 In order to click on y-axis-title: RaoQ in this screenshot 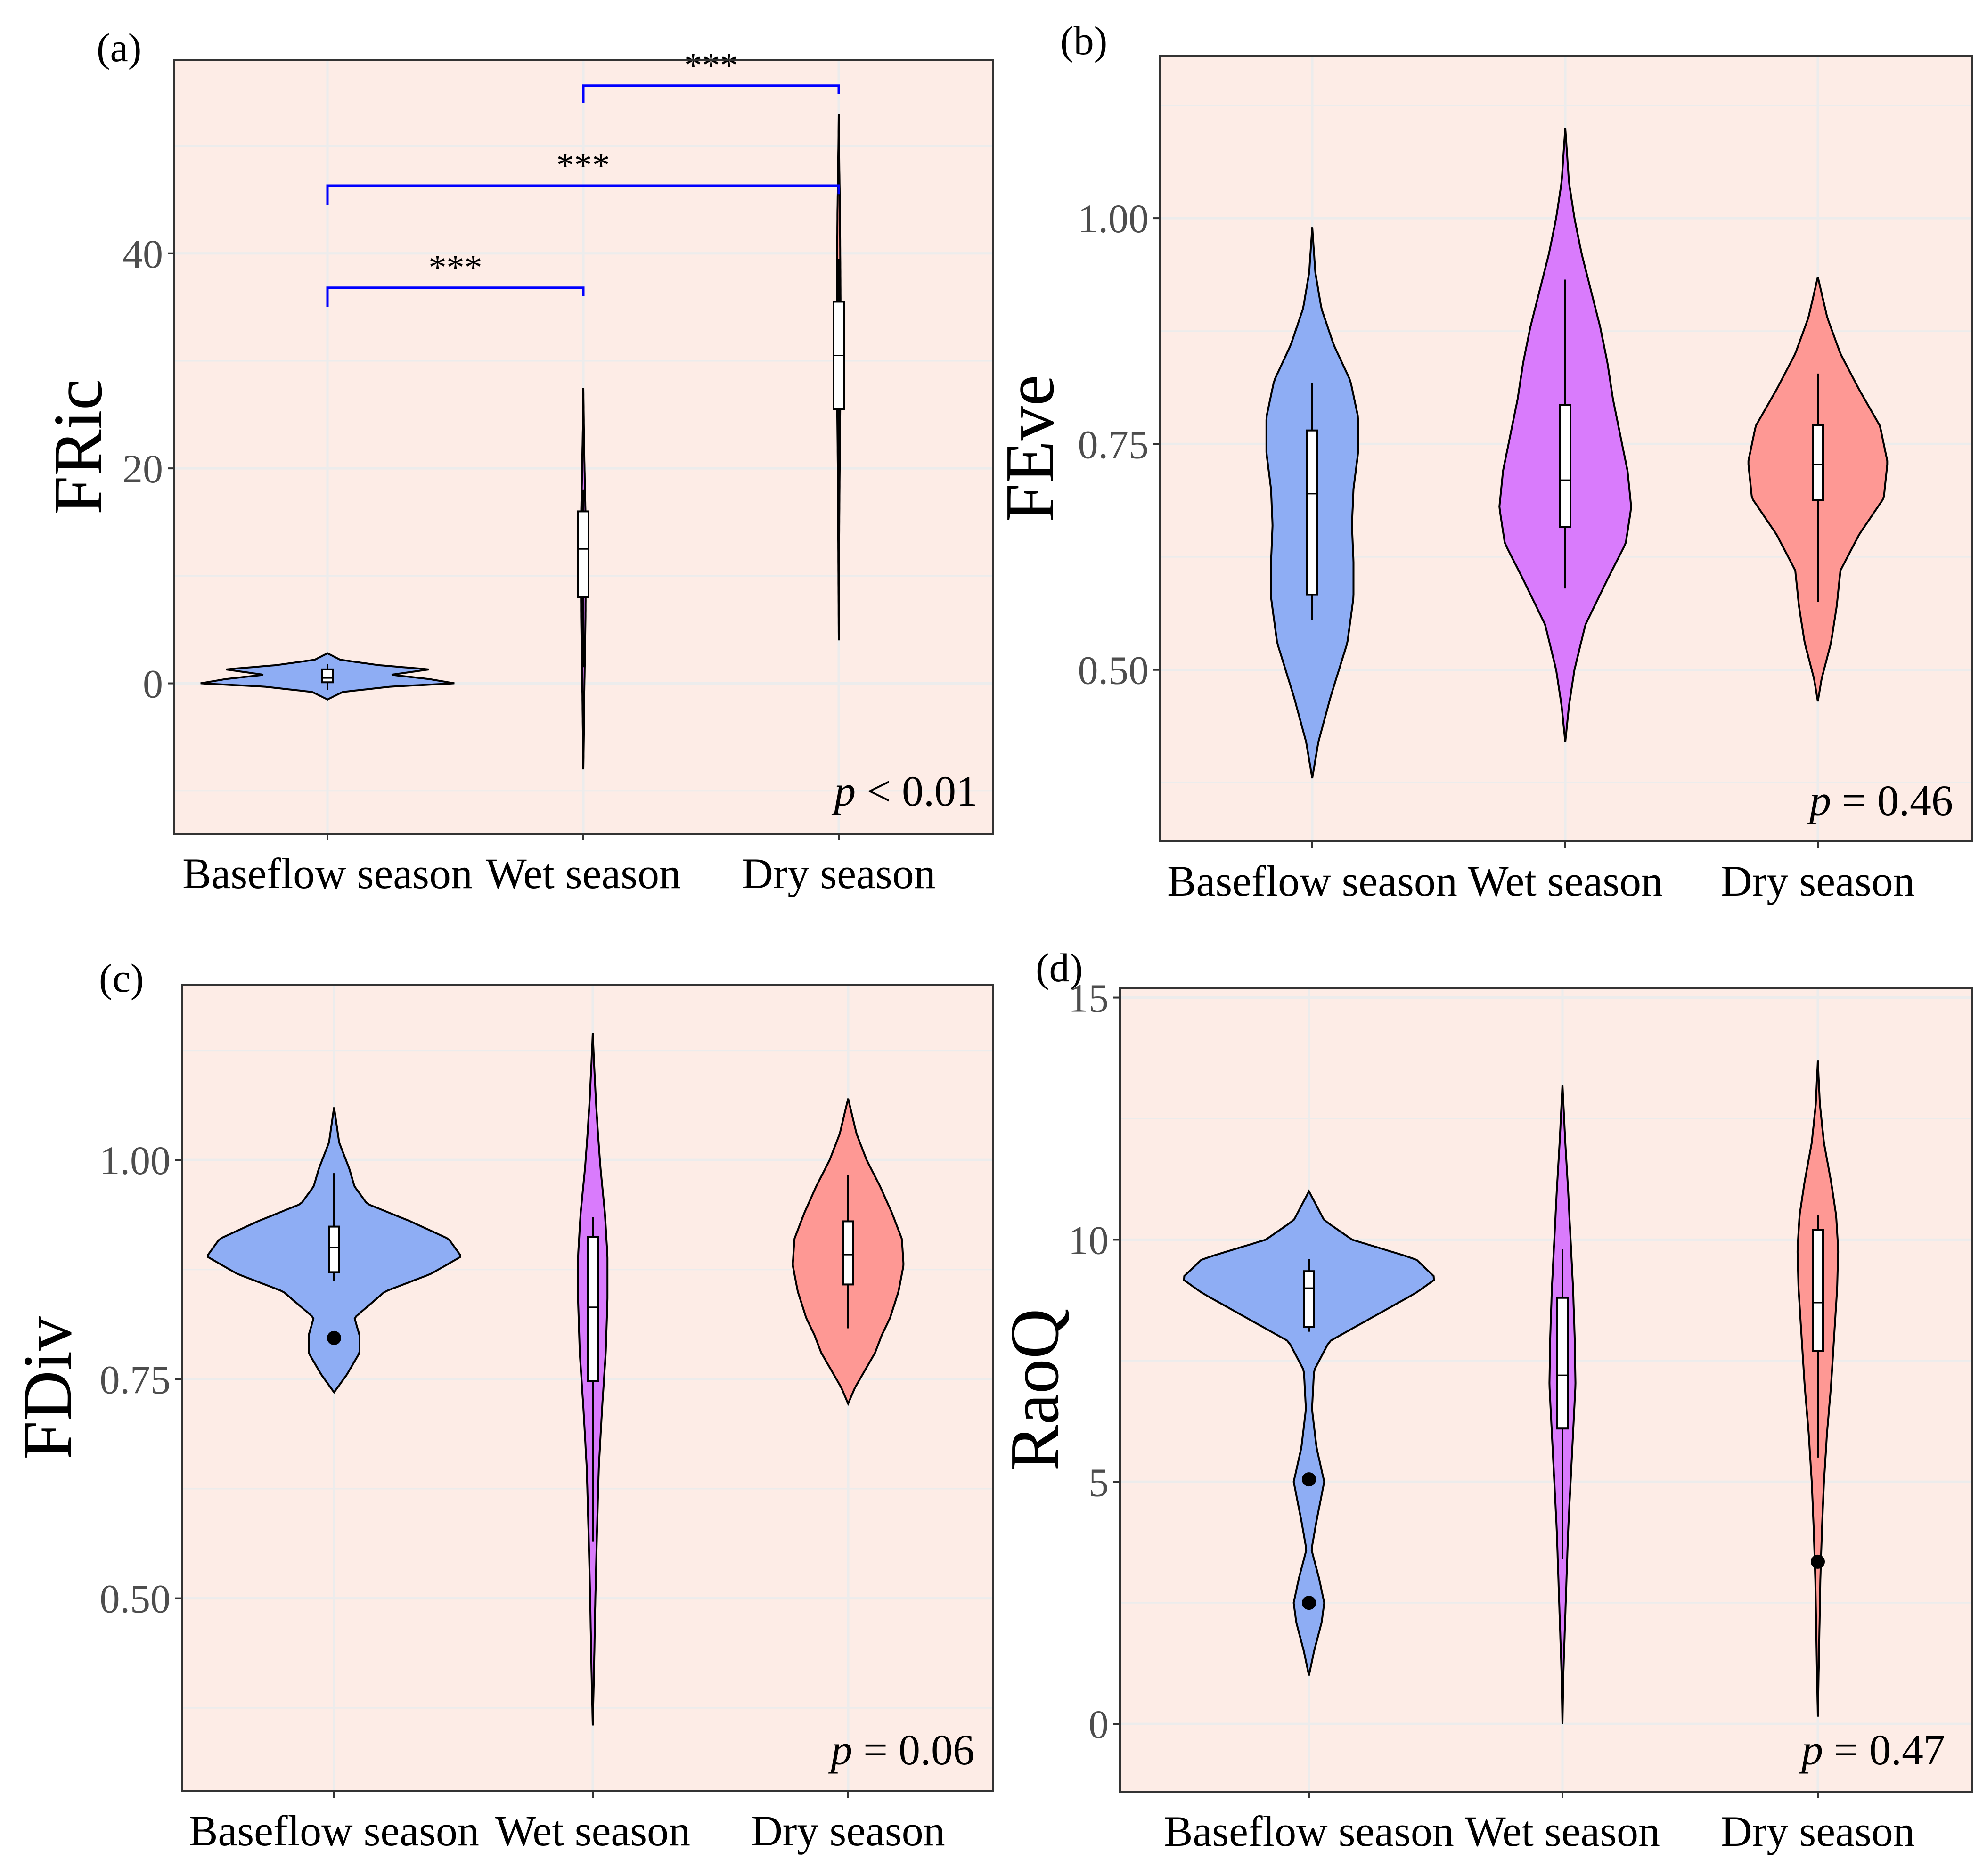, I will do `click(1034, 1390)`.